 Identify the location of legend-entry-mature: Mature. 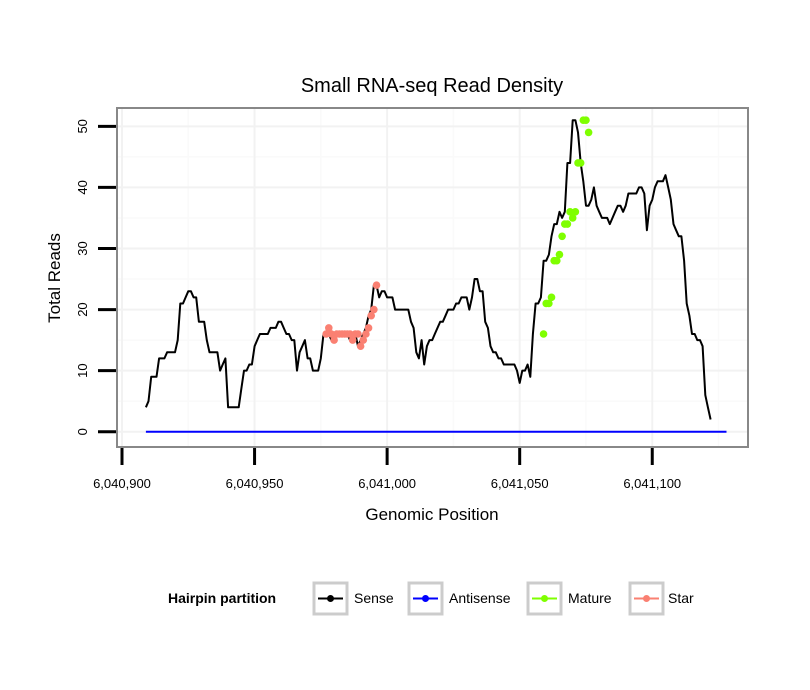
(569, 598).